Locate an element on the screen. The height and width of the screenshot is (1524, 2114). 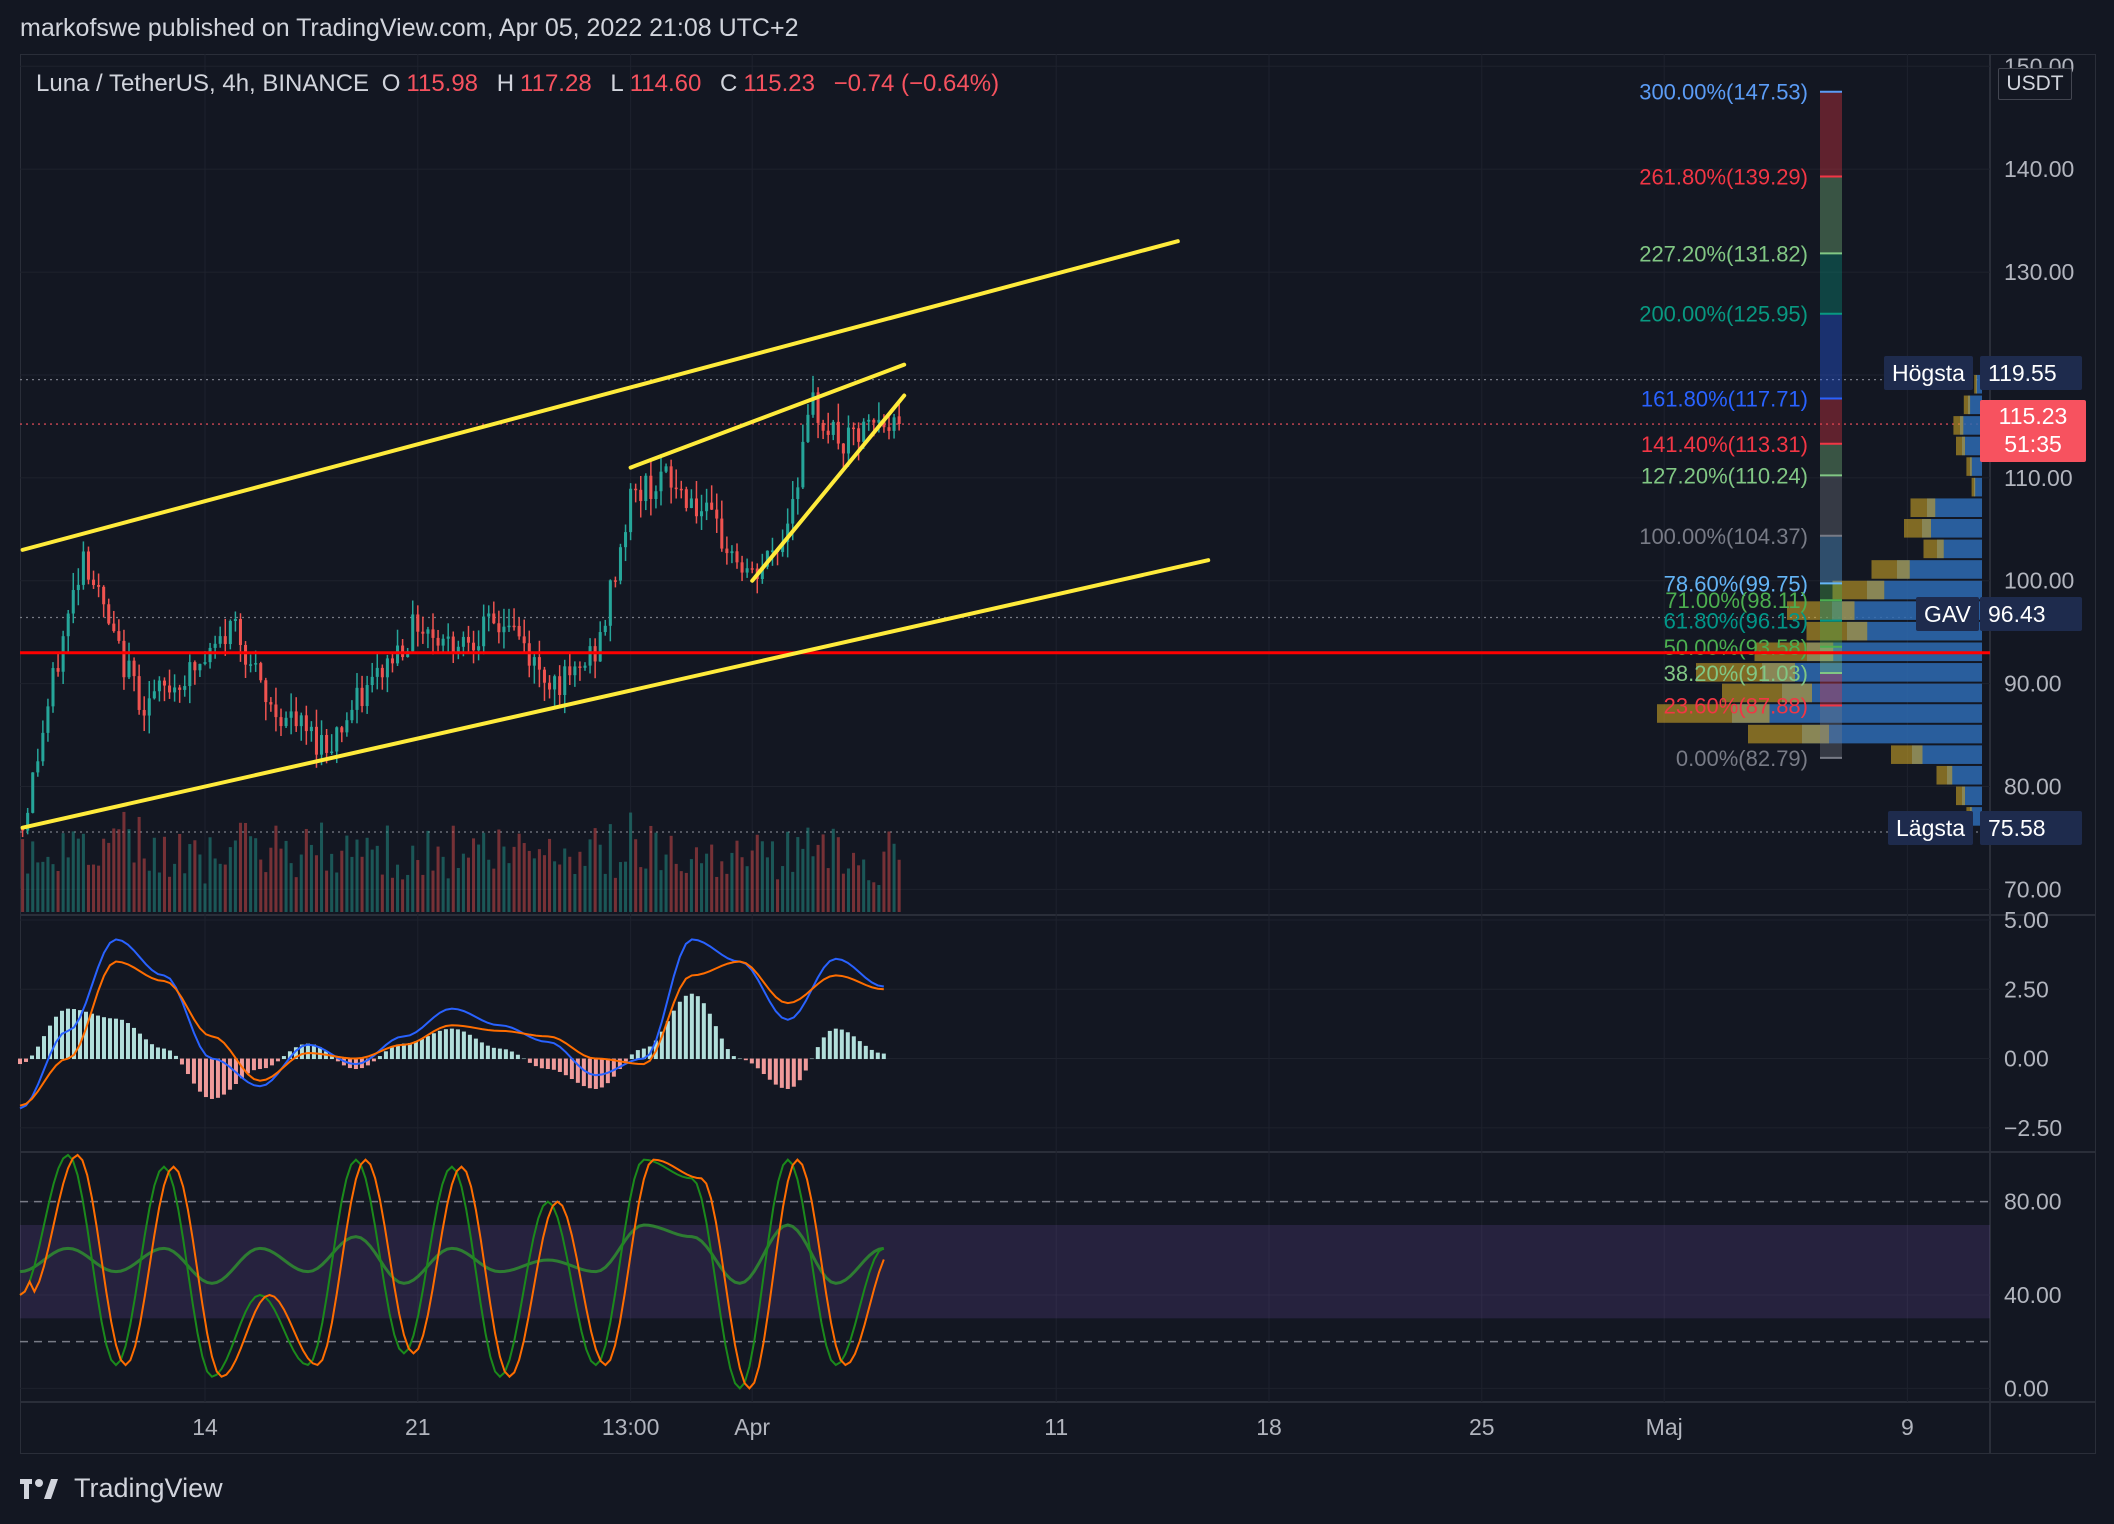
price-tick-label: 80.00 is located at coordinates (2033, 787).